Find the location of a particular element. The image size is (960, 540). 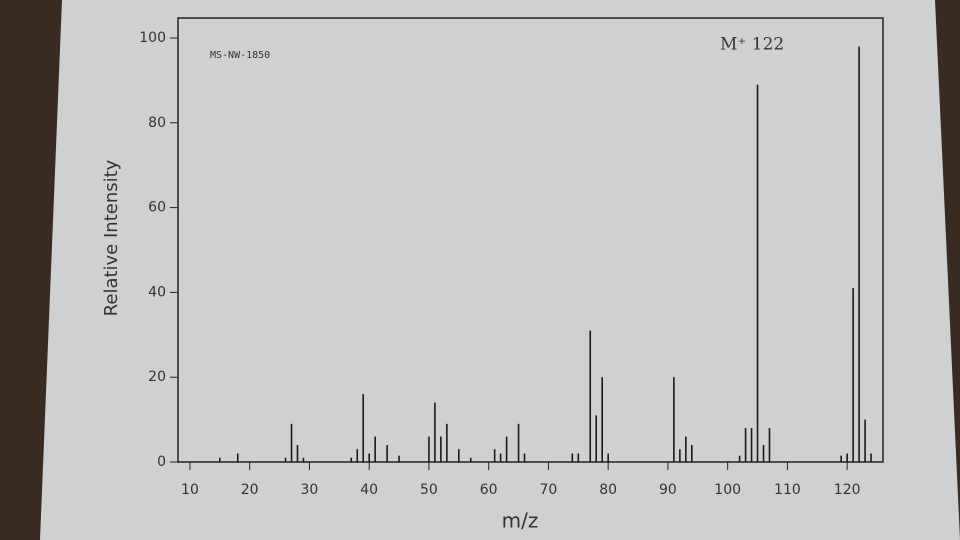

x-tick-label: 70 is located at coordinates (549, 490).